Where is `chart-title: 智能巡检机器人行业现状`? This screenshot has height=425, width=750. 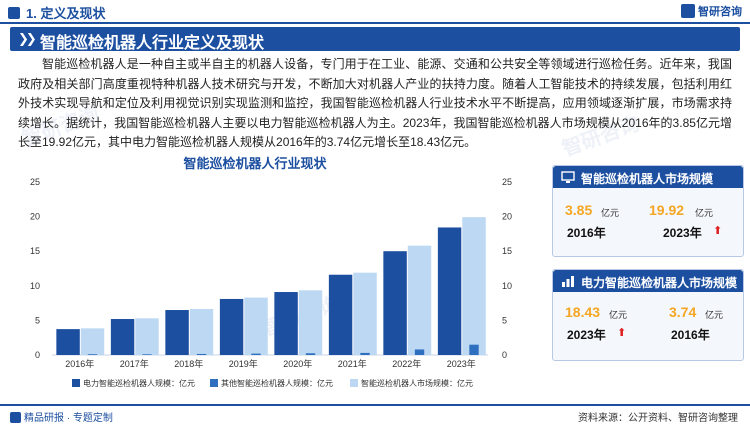 chart-title: 智能巡检机器人行业现状 is located at coordinates (255, 163).